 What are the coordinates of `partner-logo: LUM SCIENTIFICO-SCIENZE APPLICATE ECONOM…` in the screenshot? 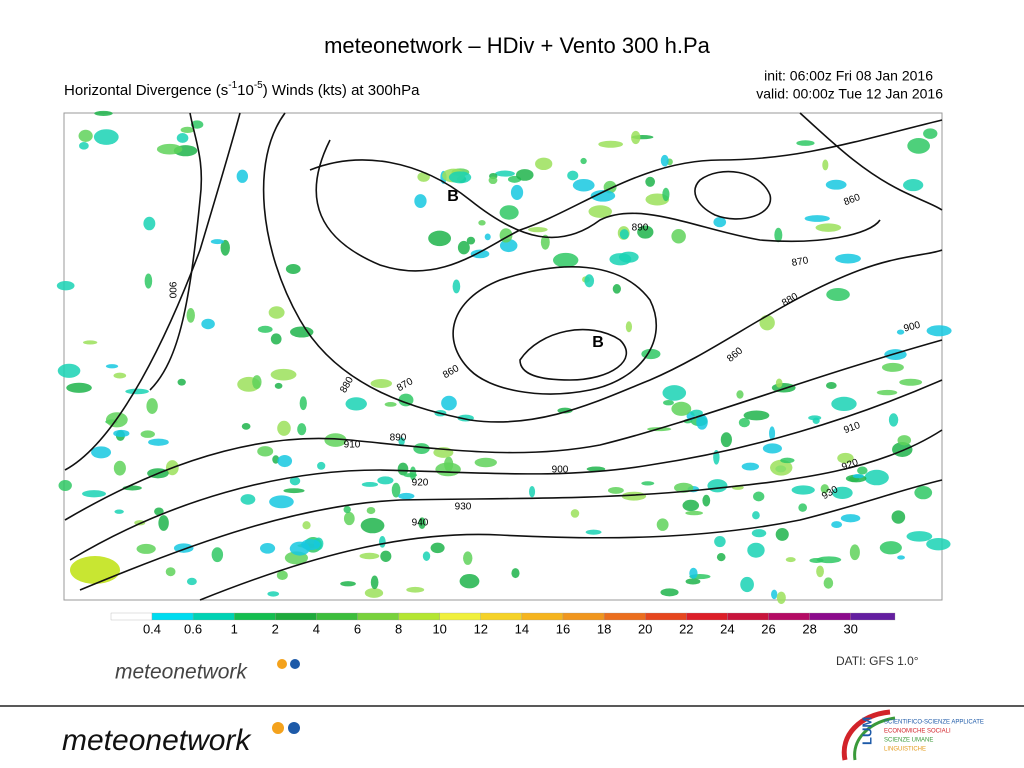 It's located at (912, 735).